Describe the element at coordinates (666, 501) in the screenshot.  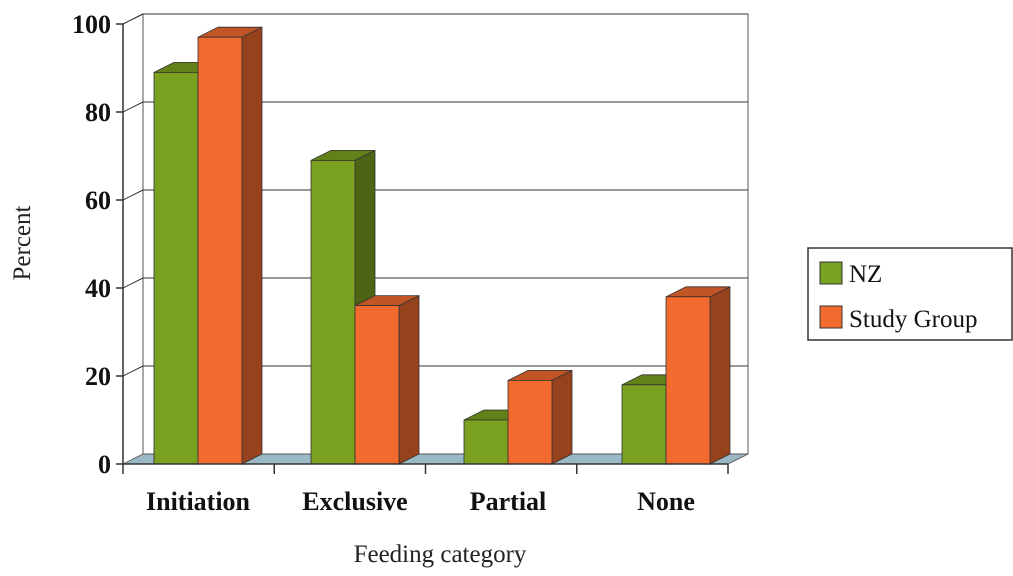
I see `x-tick-label: None` at that location.